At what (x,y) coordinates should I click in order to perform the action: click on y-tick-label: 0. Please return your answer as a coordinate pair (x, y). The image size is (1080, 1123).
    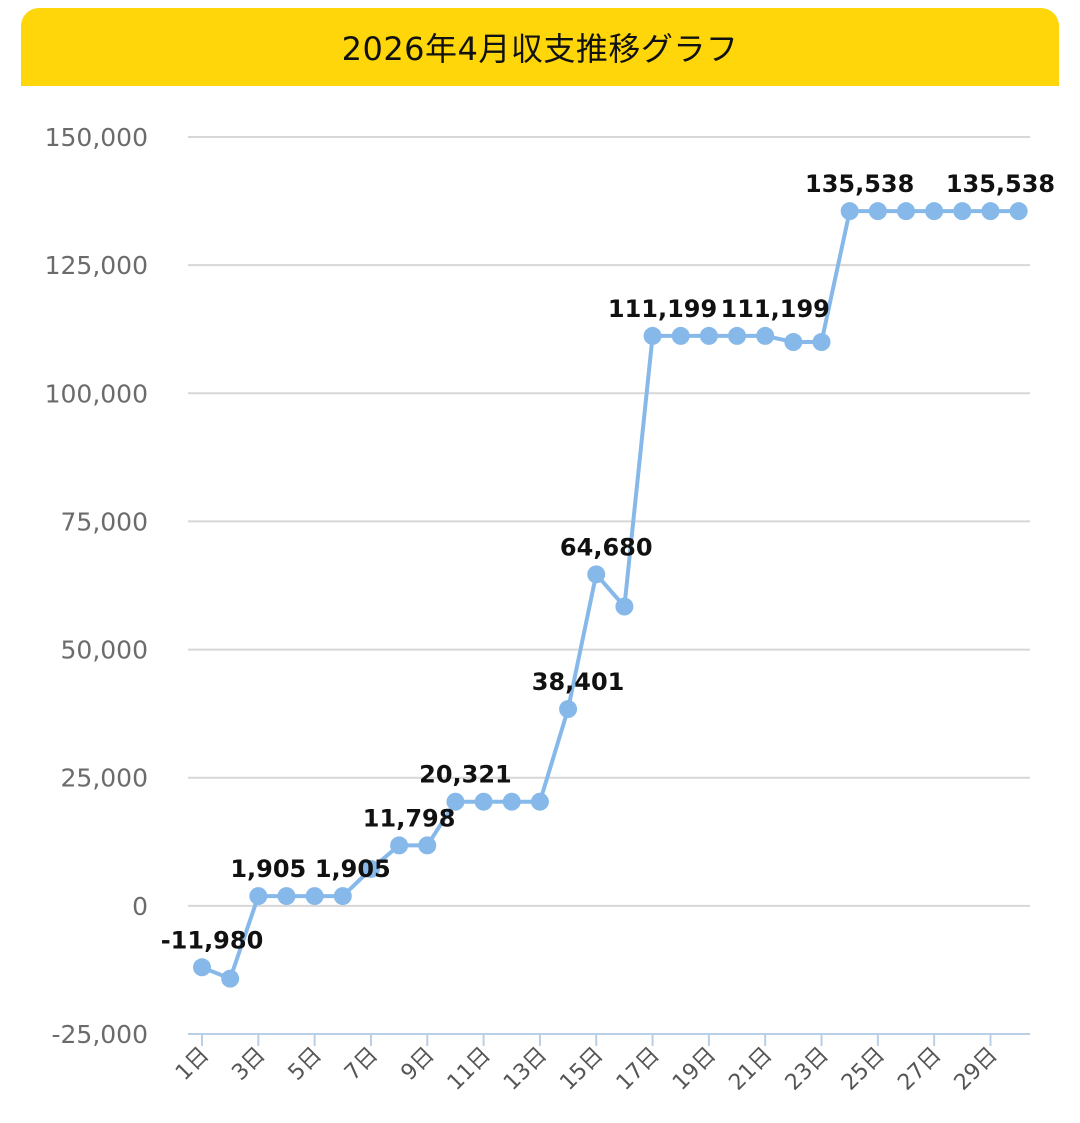
    Looking at the image, I should click on (140, 906).